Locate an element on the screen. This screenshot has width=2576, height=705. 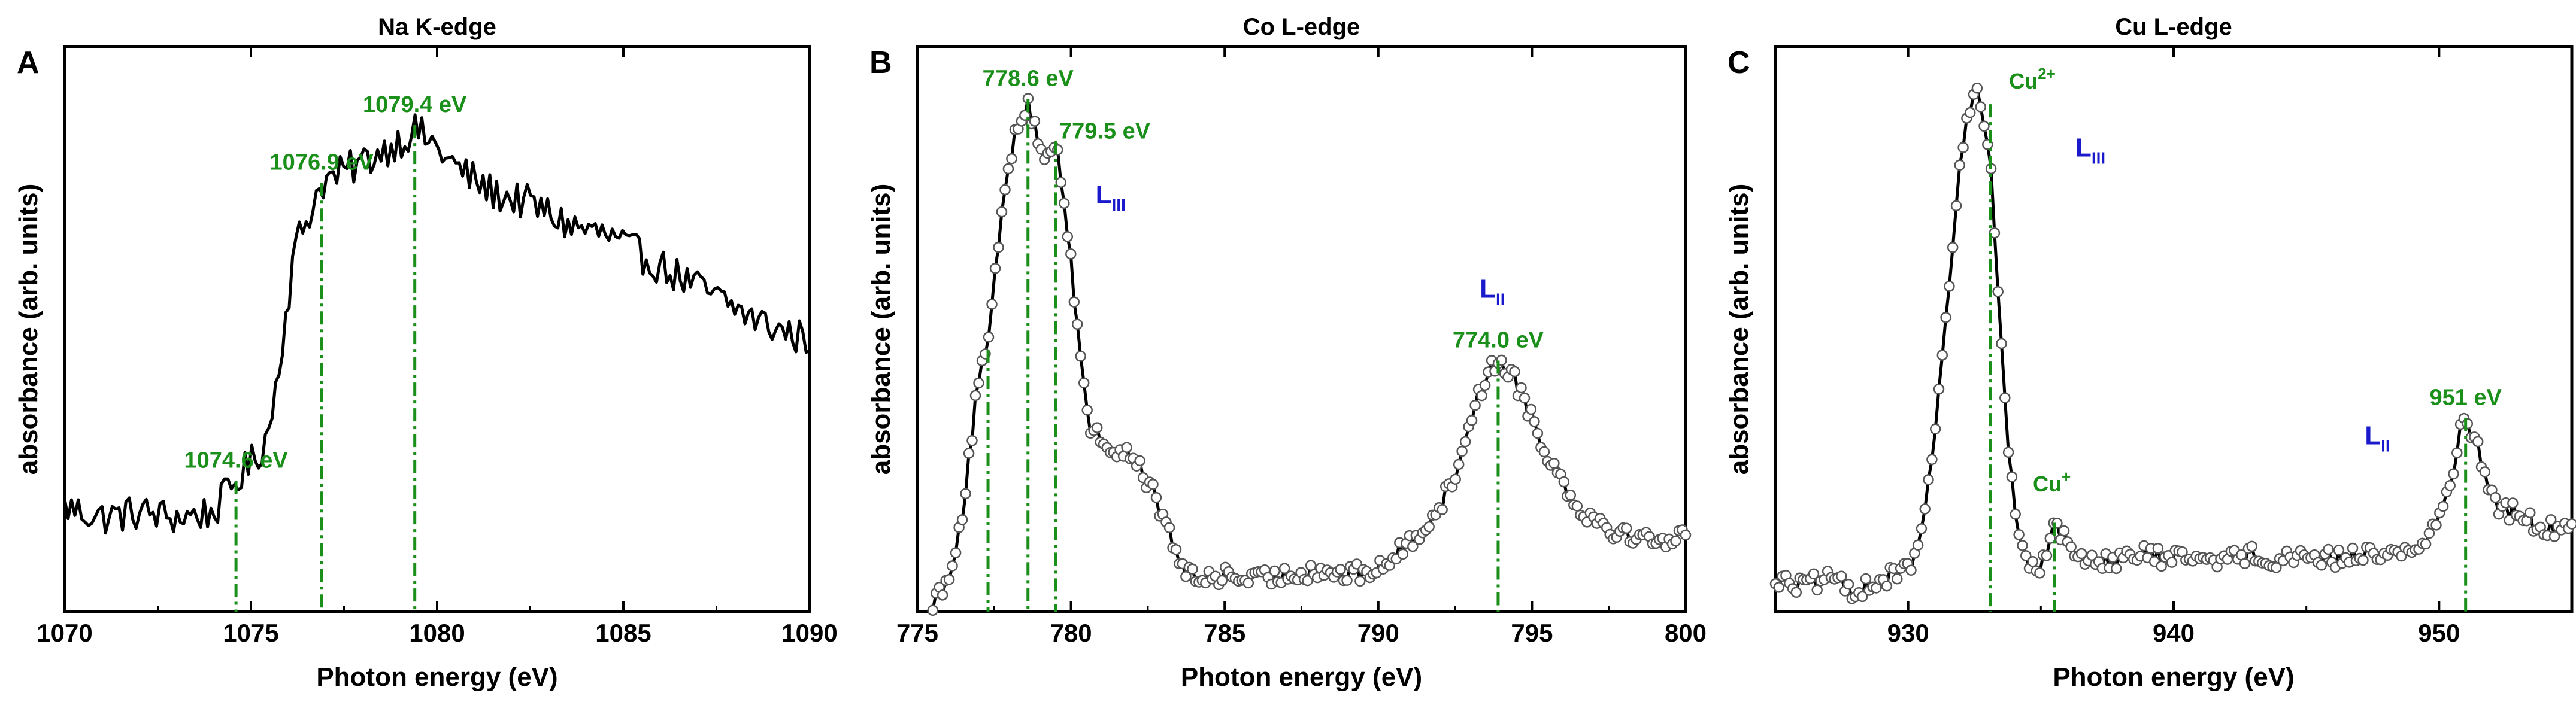
x-tick-label: 1075 is located at coordinates (250, 633).